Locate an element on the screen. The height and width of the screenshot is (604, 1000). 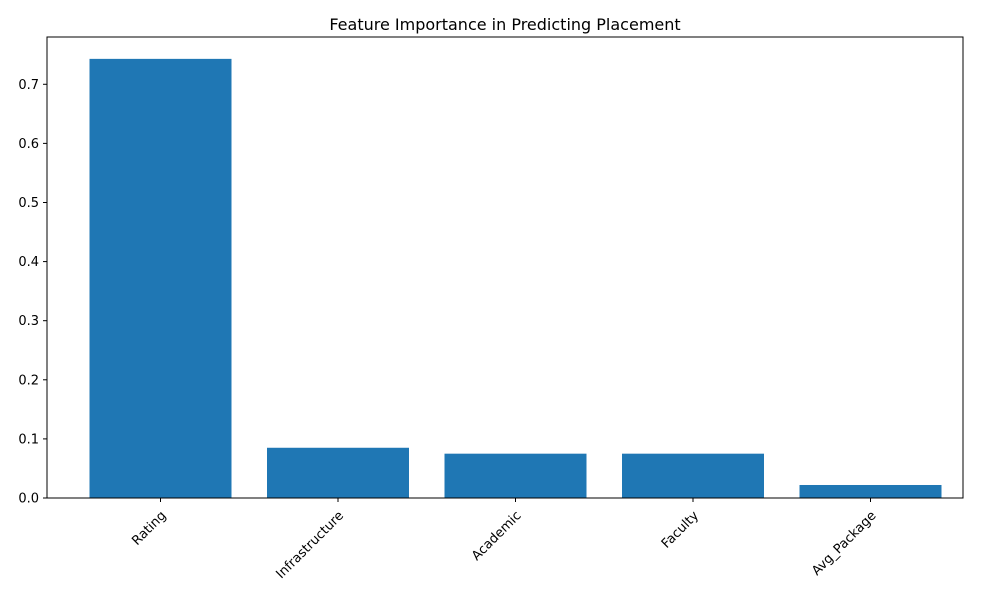
x-tick-label-faculty: Faculty is located at coordinates (680, 529).